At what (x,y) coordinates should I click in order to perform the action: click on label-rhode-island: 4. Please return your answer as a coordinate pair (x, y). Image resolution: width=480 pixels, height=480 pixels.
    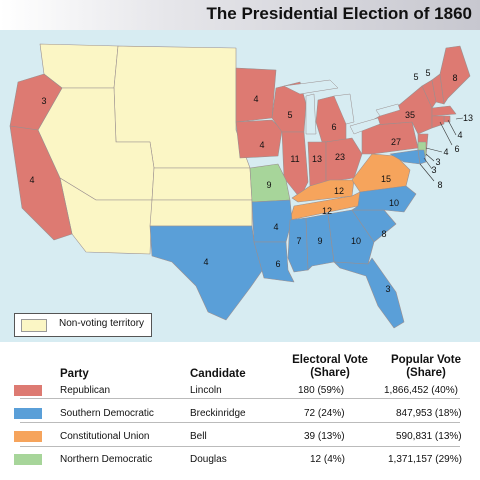
    Looking at the image, I should click on (459, 135).